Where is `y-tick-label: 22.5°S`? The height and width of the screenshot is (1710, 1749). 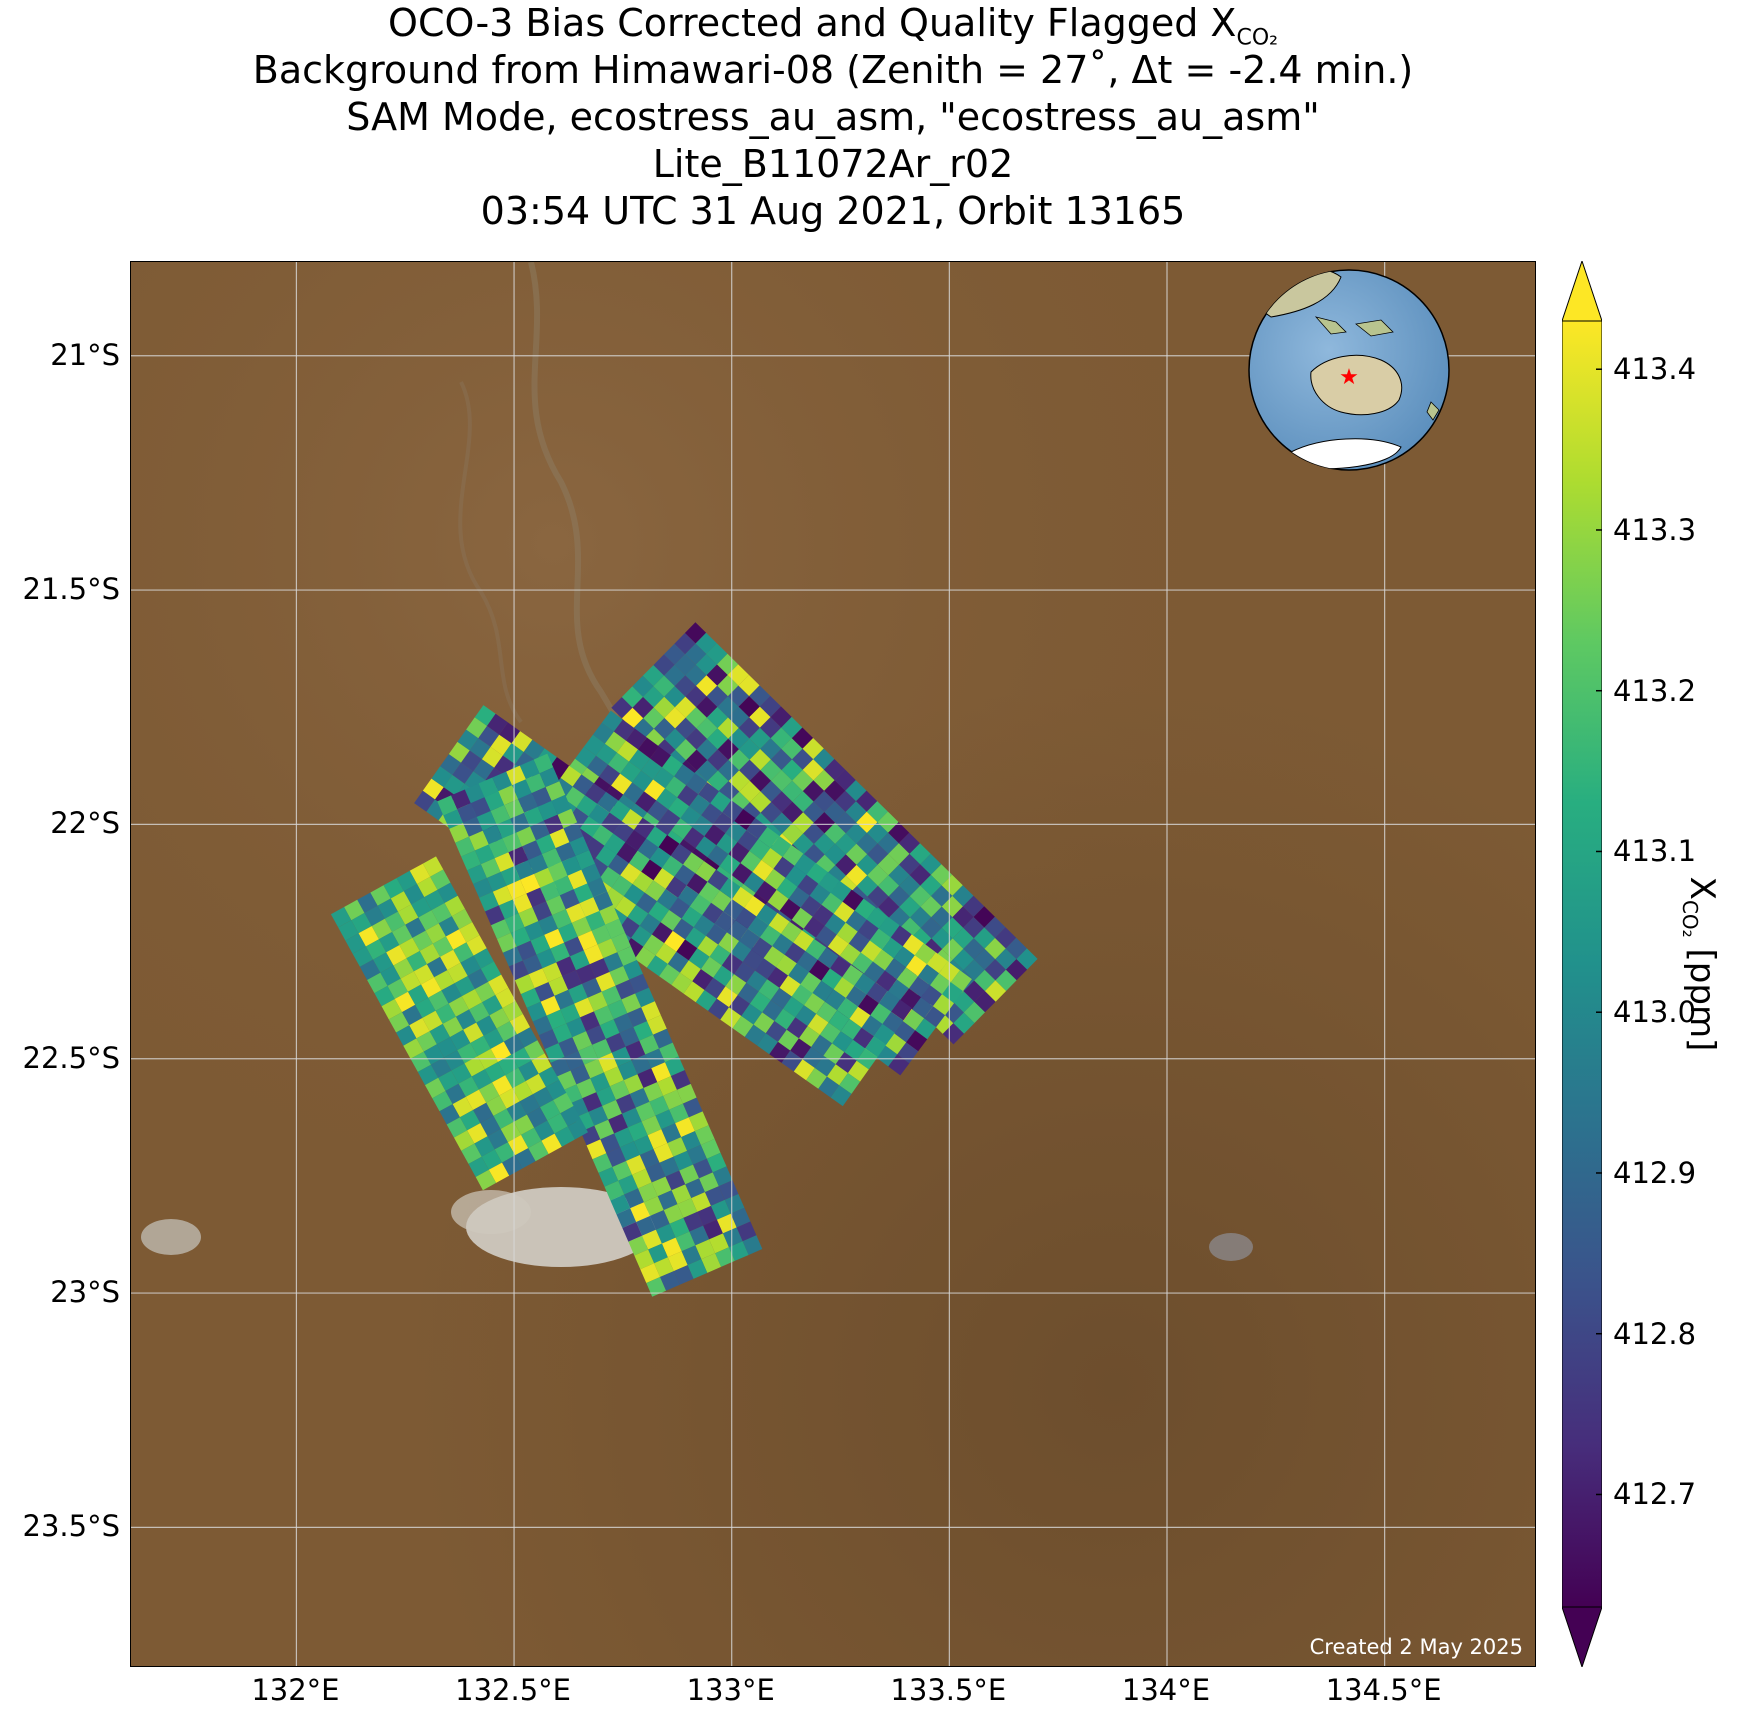 y-tick-label: 22.5°S is located at coordinates (71, 1057).